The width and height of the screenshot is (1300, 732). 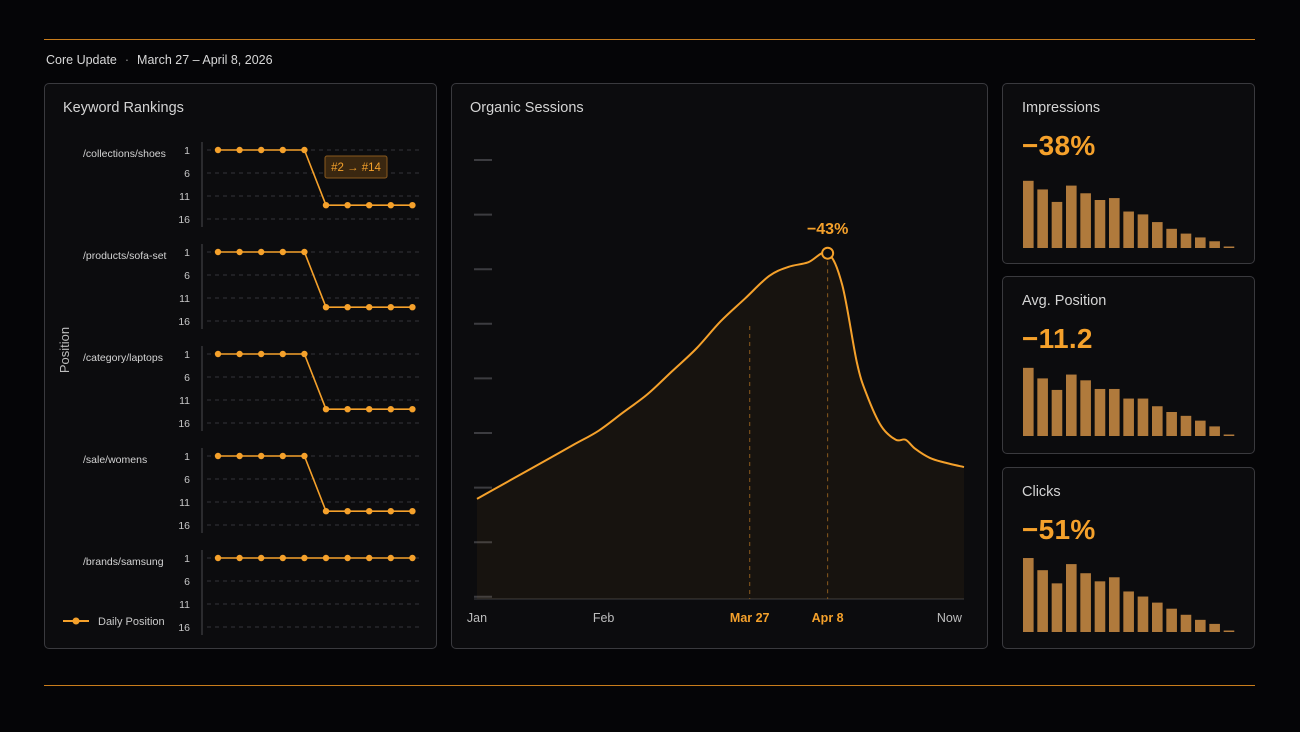 What do you see at coordinates (64, 350) in the screenshot?
I see `position-axis-label: Position` at bounding box center [64, 350].